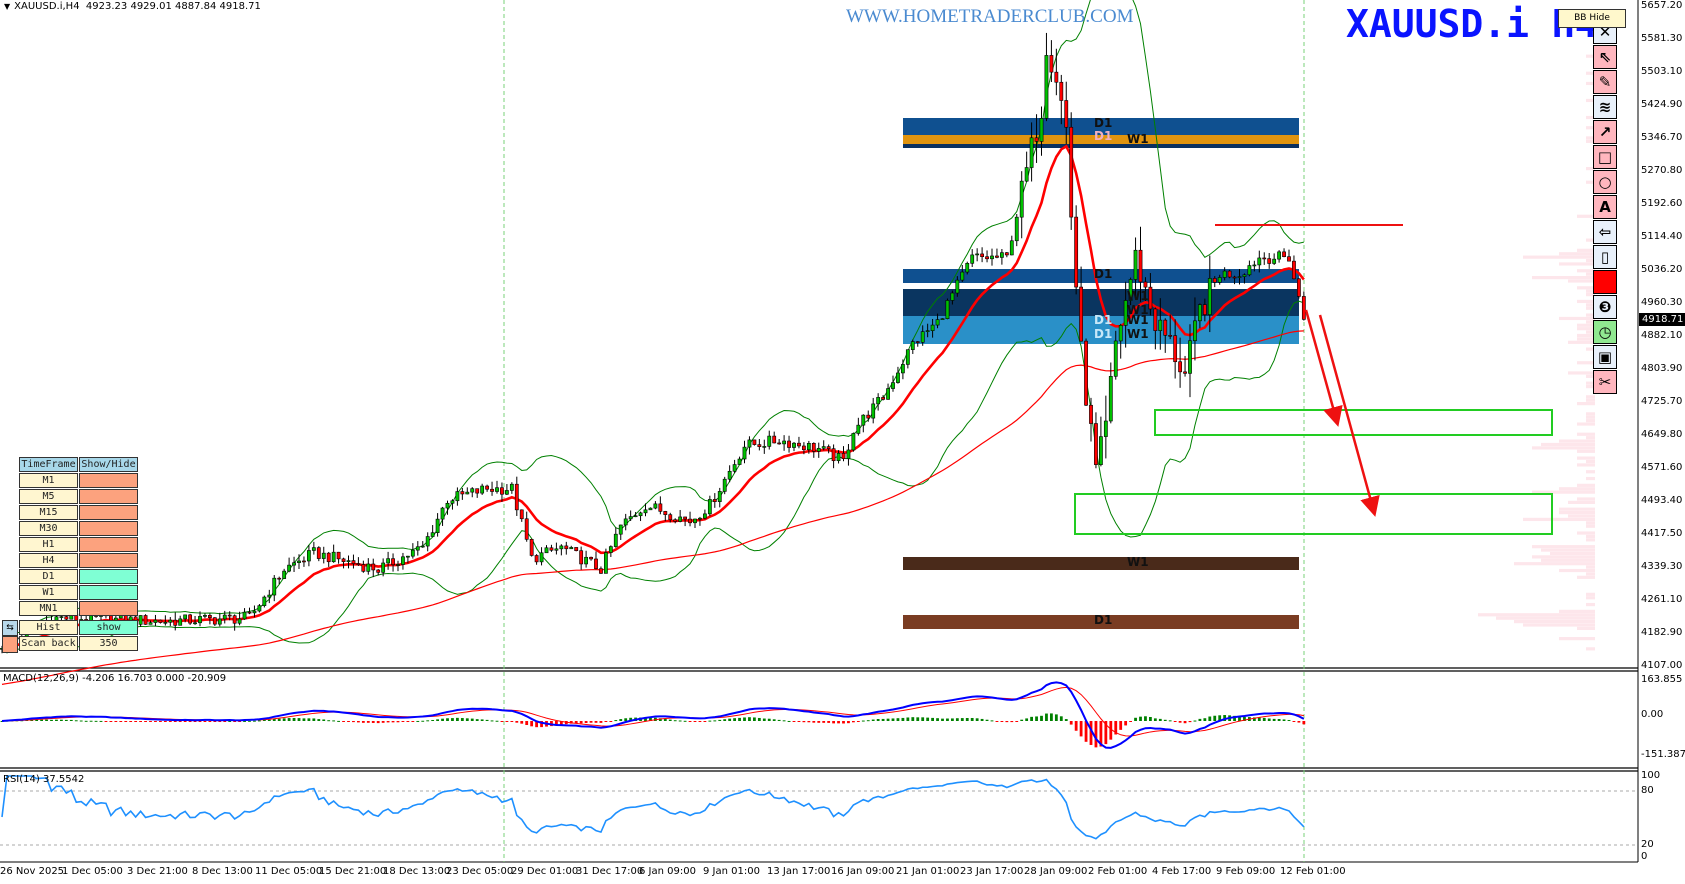 This screenshot has width=1685, height=884. What do you see at coordinates (990, 16) in the screenshot?
I see `watermark: WWW.HOMETRADERCLUB.COM` at bounding box center [990, 16].